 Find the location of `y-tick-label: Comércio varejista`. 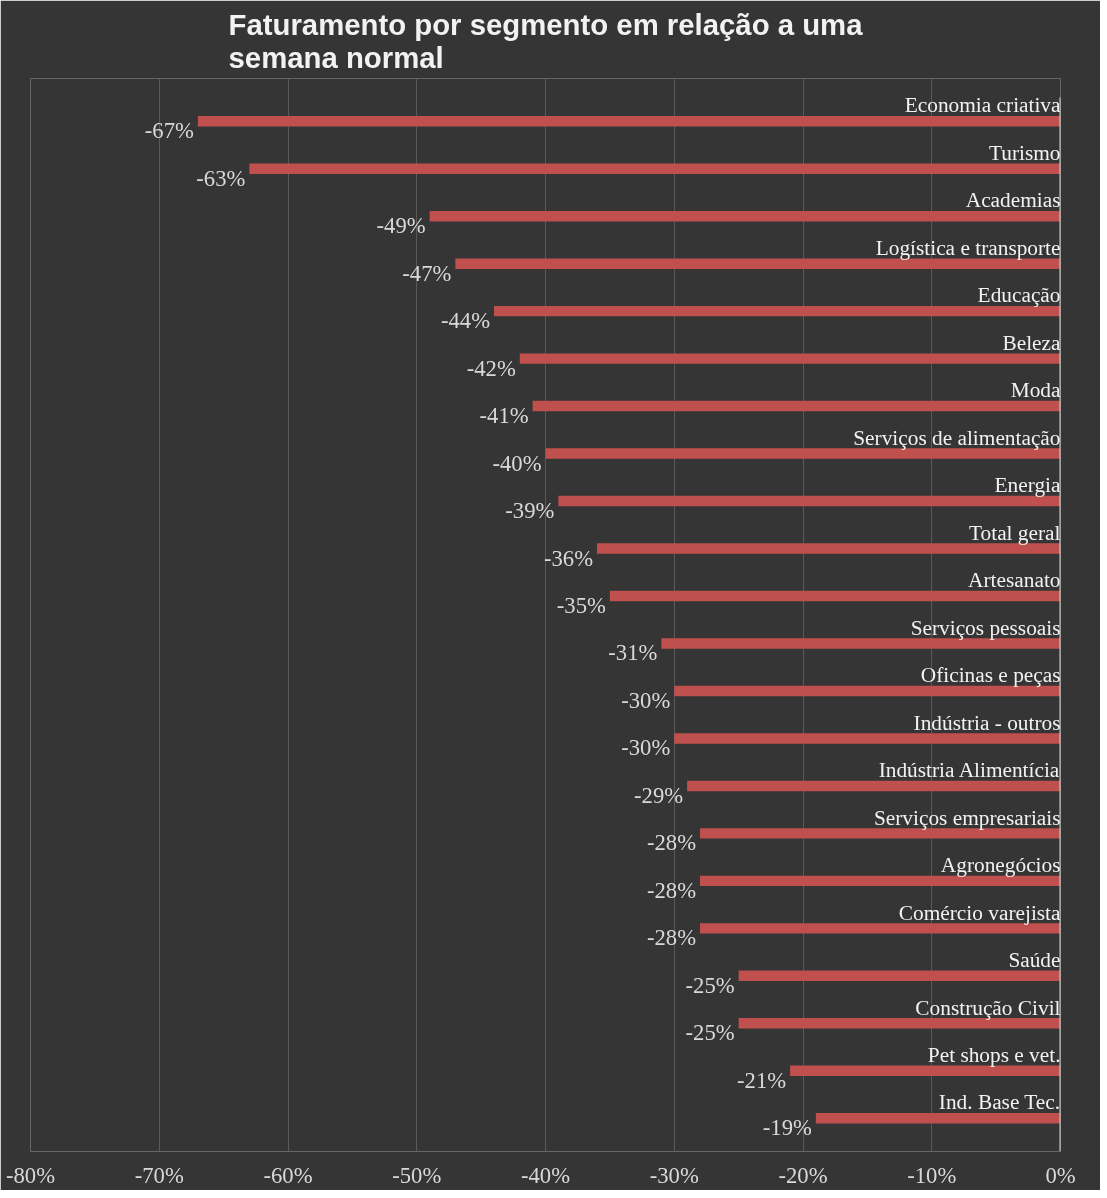

y-tick-label: Comércio varejista is located at coordinates (980, 912).